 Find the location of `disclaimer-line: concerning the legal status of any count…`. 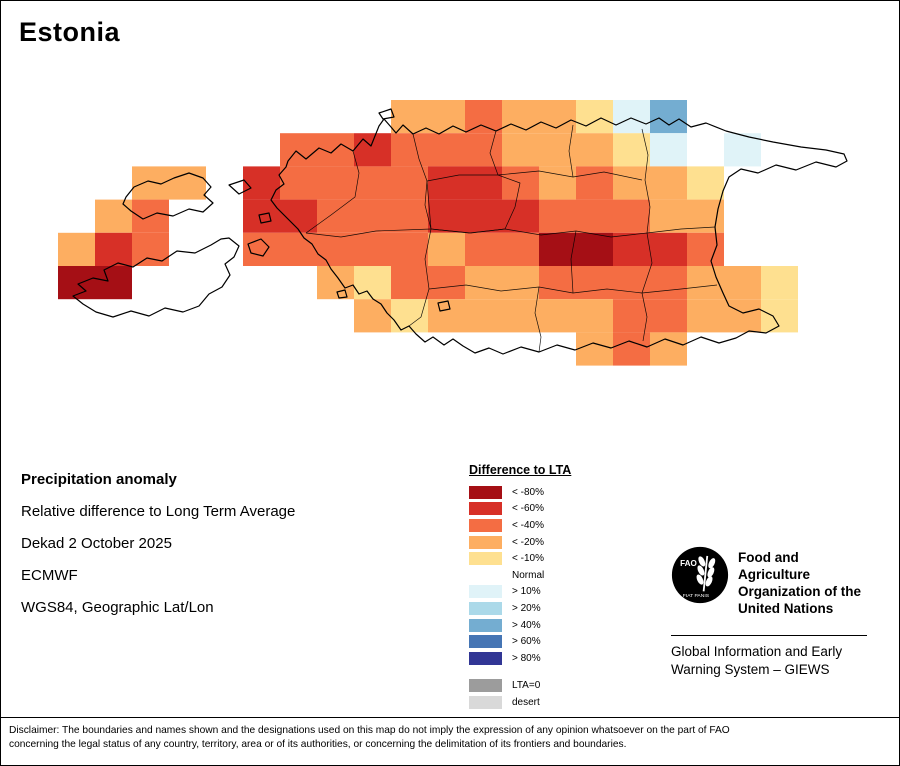

disclaimer-line: concerning the legal status of any count… is located at coordinates (318, 744).